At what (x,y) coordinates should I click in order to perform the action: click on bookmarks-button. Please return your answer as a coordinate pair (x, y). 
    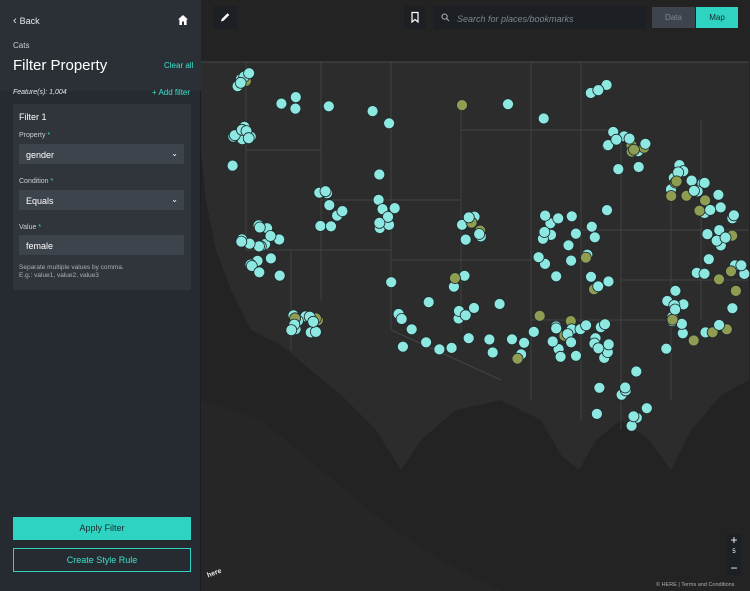
    Looking at the image, I should click on (415, 17).